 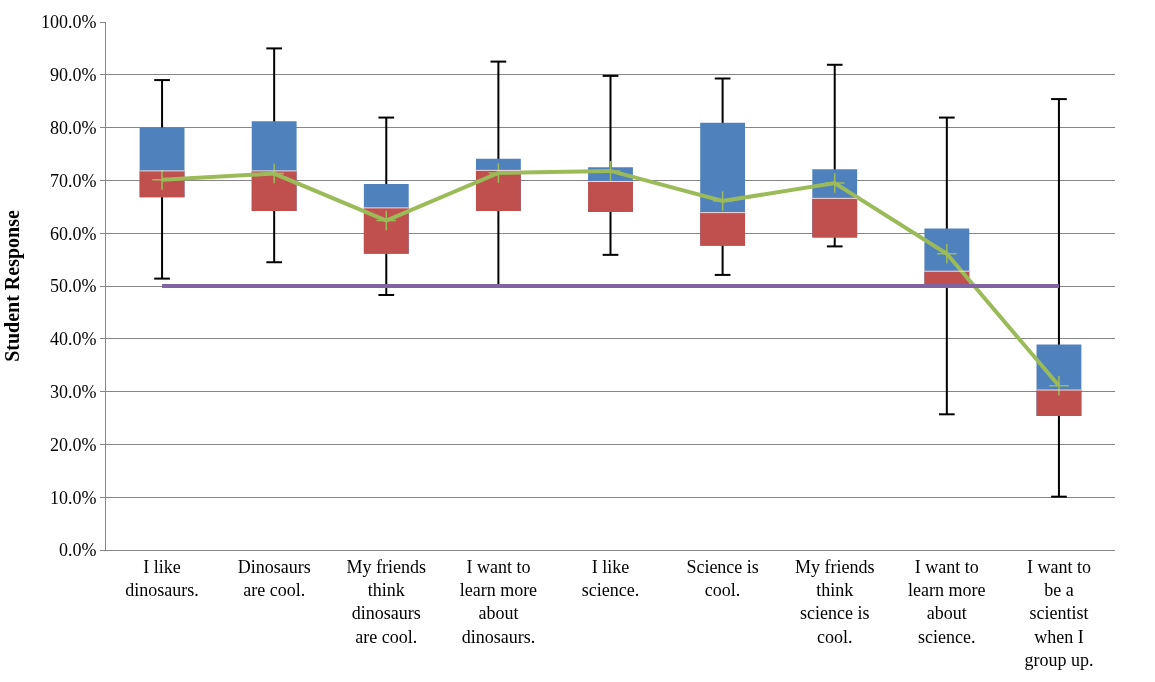 What do you see at coordinates (73, 75) in the screenshot?
I see `y-tick-label: 90.0%` at bounding box center [73, 75].